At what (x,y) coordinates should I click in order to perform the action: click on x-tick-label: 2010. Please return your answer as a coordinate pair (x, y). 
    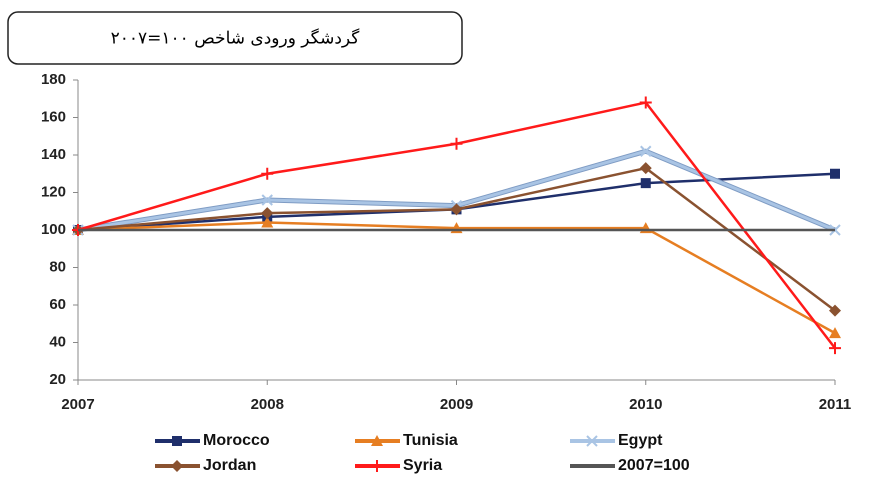
    Looking at the image, I should click on (645, 404).